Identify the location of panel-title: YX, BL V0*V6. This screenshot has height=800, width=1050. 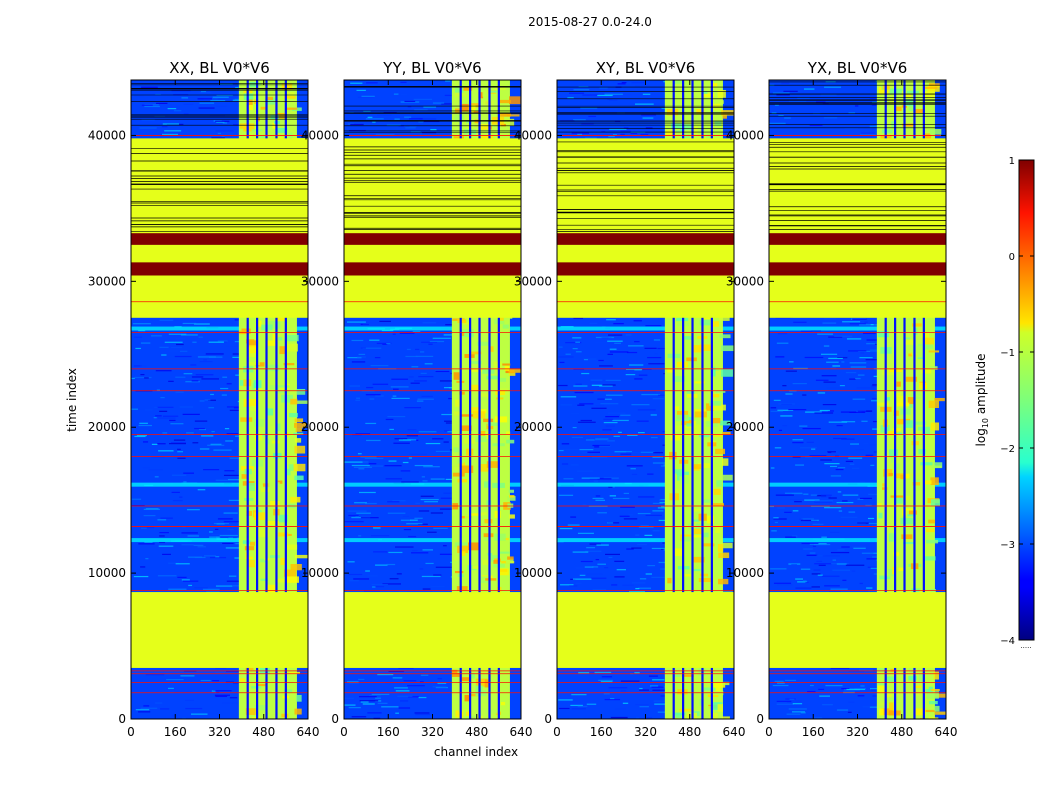
(857, 68).